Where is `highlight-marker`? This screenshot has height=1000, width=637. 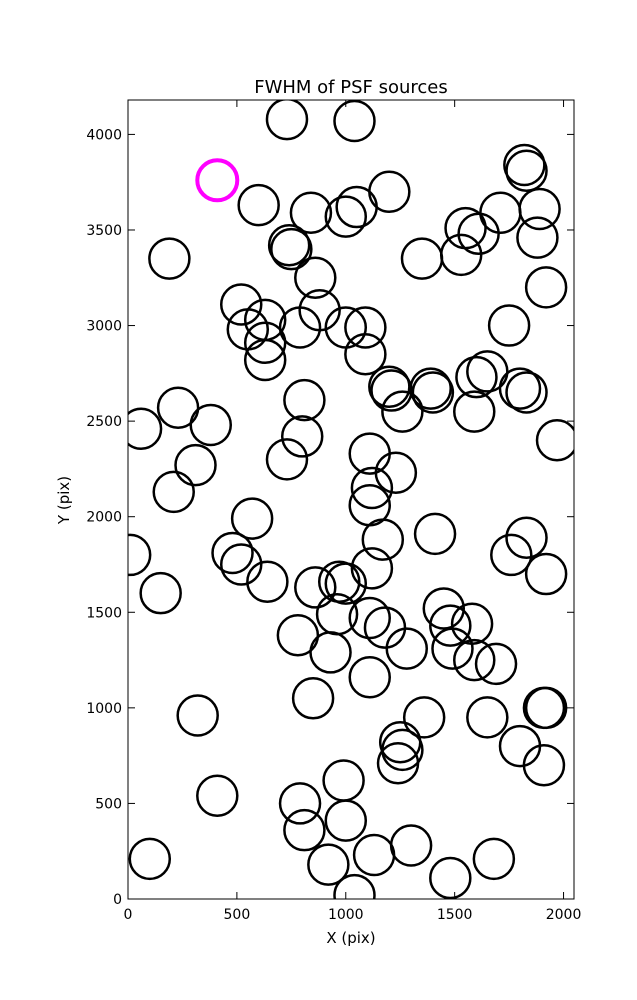 highlight-marker is located at coordinates (217, 180).